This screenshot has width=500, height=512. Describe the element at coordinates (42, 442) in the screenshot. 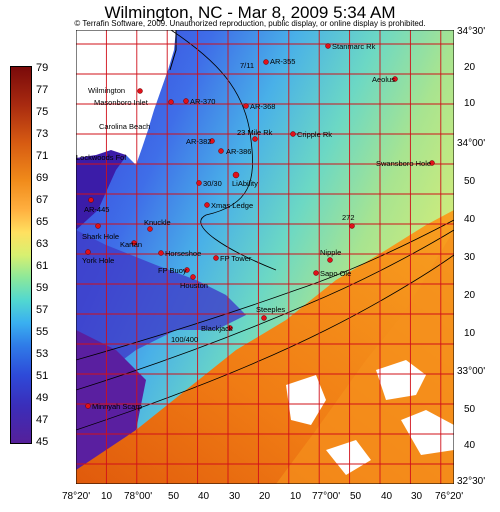

I see `legend-label: 45` at that location.